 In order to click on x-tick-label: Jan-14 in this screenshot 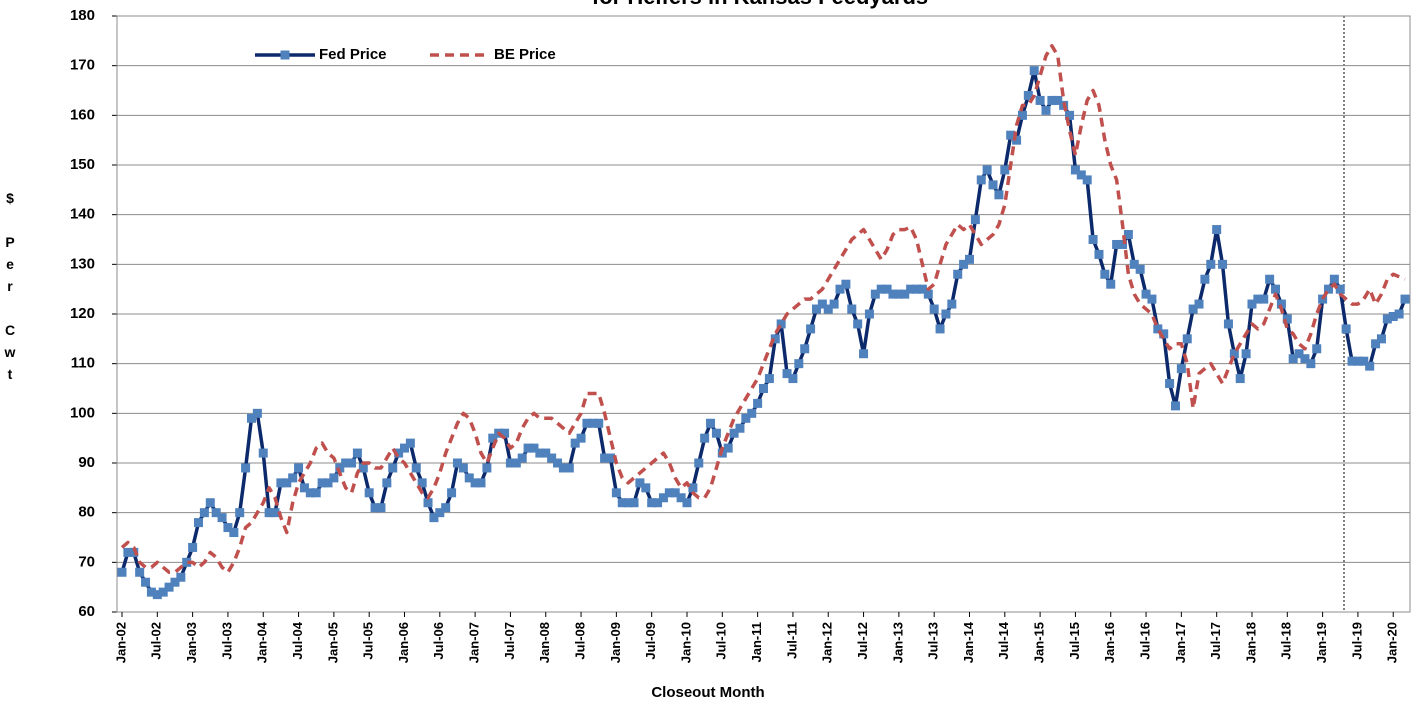, I will do `click(968, 642)`.